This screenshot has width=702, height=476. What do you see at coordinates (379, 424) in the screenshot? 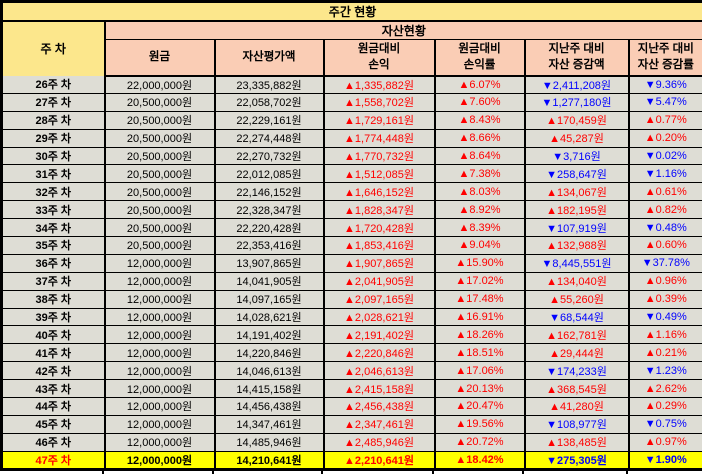
I see `cell-profit-loss: ▲2,347,461원` at bounding box center [379, 424].